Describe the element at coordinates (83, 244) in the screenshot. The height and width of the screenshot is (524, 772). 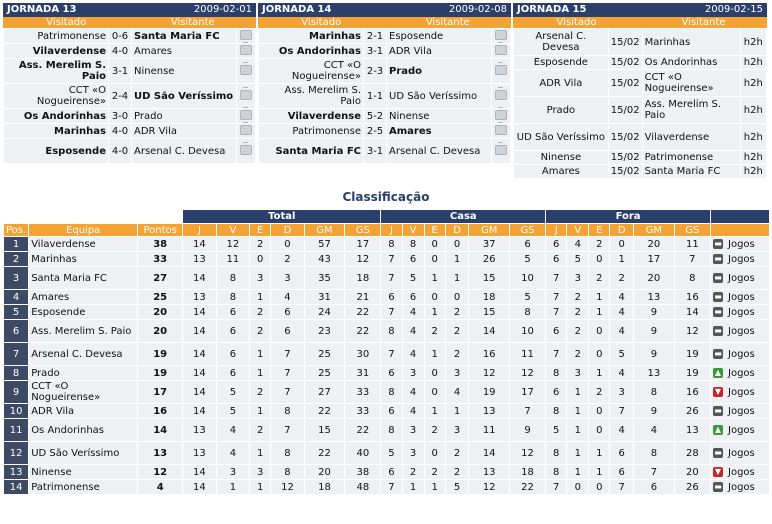
I see `team-name: Vilaverdense` at that location.